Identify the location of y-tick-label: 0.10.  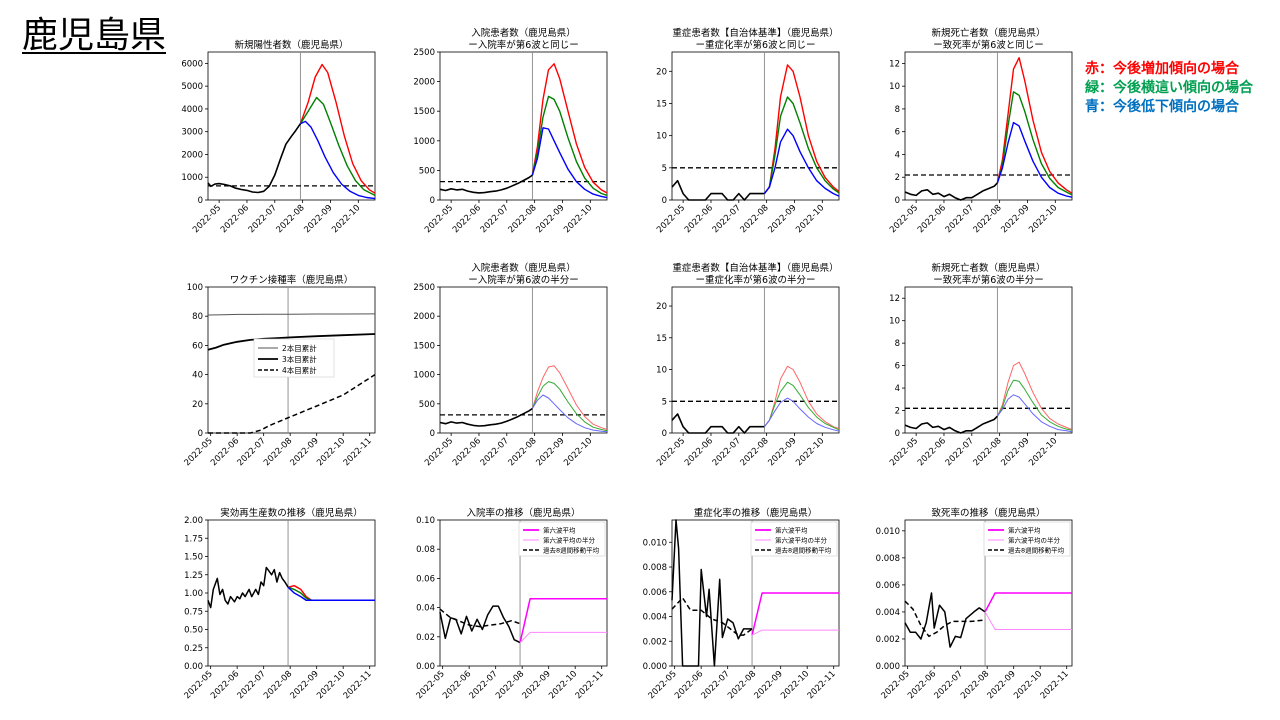
(425, 521).